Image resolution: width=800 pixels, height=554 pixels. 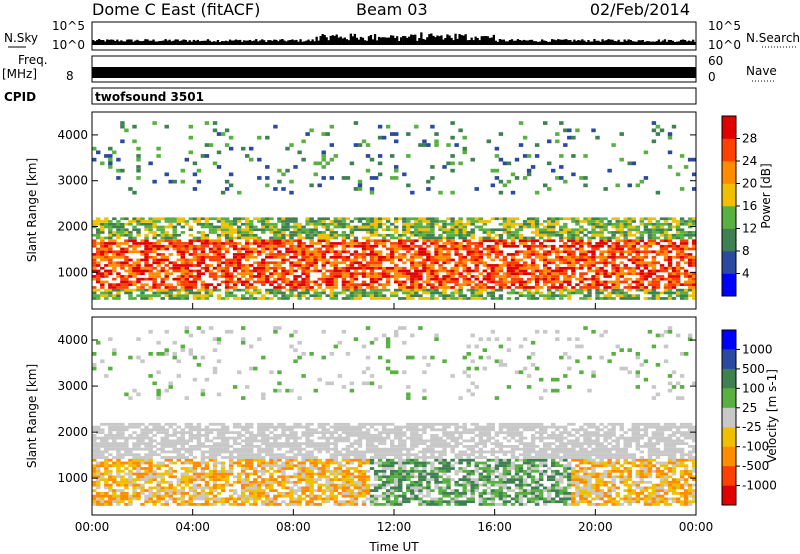 What do you see at coordinates (749, 161) in the screenshot?
I see `colorbar-tick-label: 24` at bounding box center [749, 161].